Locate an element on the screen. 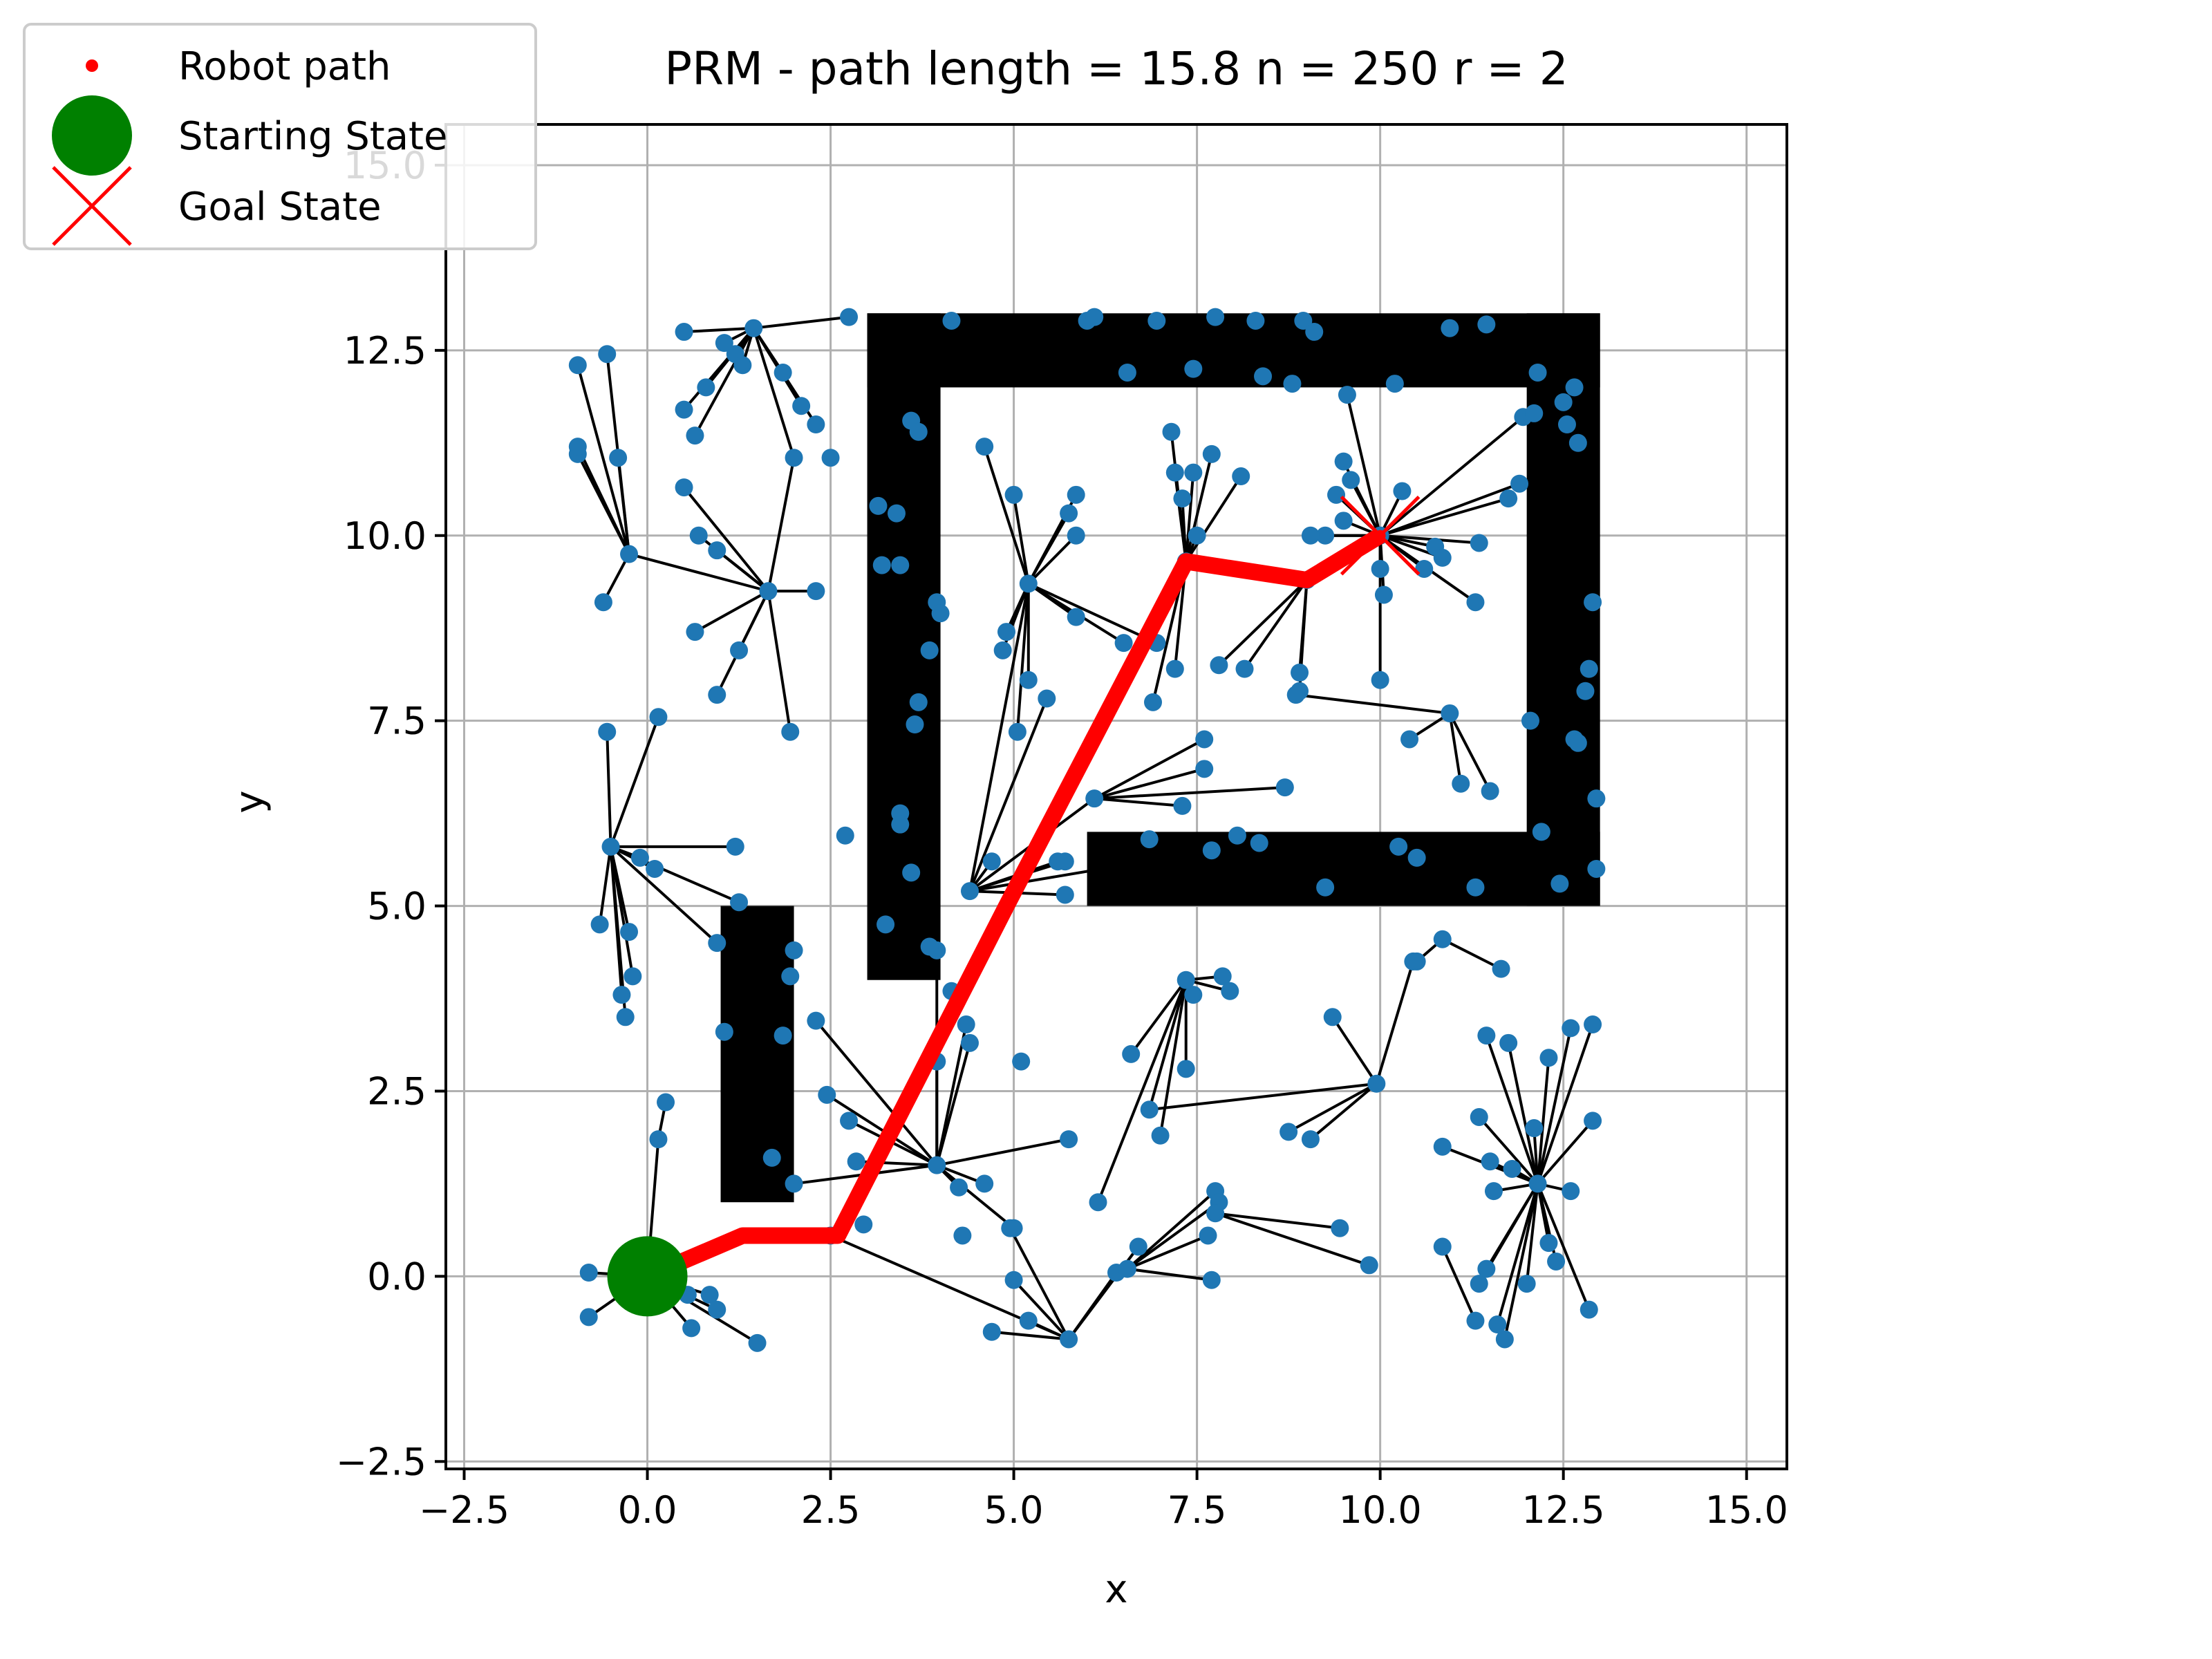  chart-title: PRM - path length = 15.8 n = 250 r = 2 is located at coordinates (1116, 68).